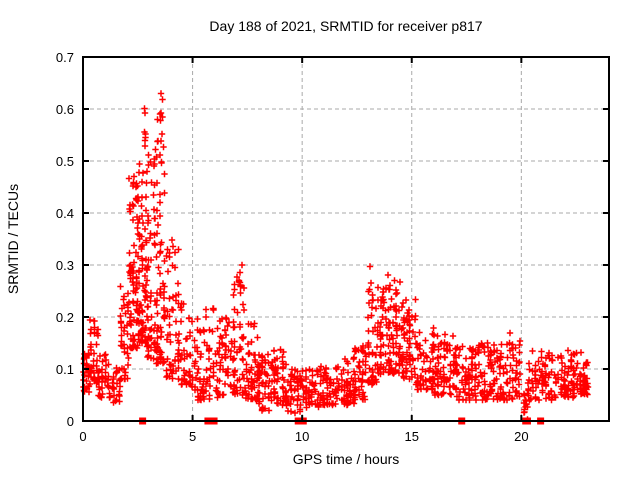 Image resolution: width=640 pixels, height=485 pixels. What do you see at coordinates (412, 436) in the screenshot?
I see `x-tick-label: 15` at bounding box center [412, 436].